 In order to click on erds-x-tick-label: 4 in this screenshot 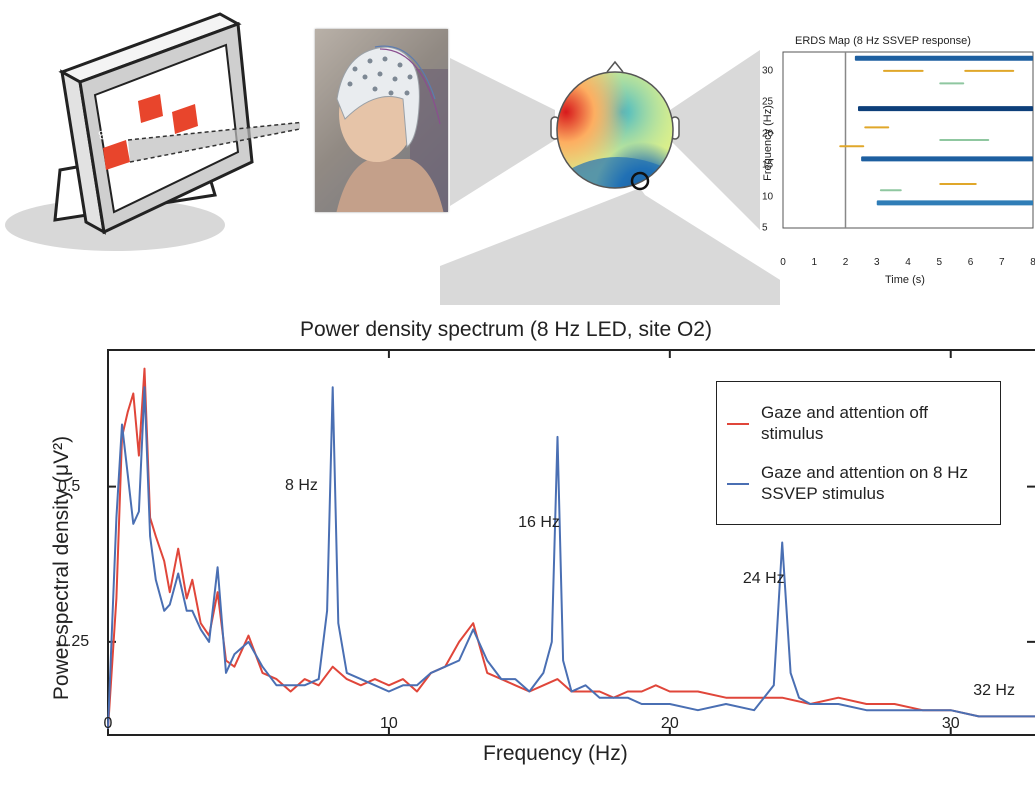, I will do `click(908, 262)`.